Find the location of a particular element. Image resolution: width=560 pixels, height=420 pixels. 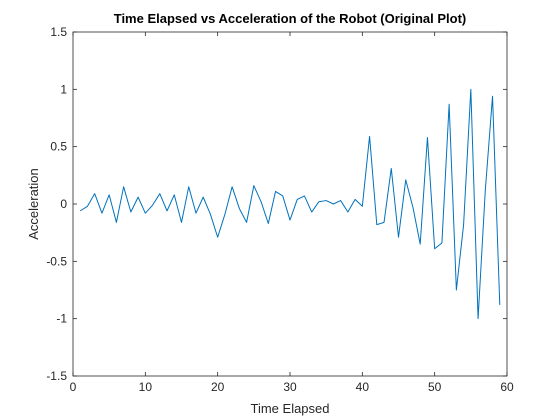

y-tick-label: 1 is located at coordinates (63, 89).